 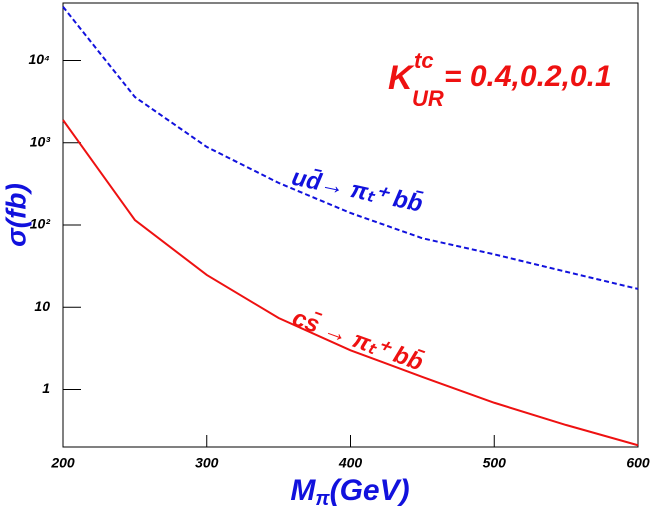 I want to click on x-tick-label: 600, so click(x=638, y=463).